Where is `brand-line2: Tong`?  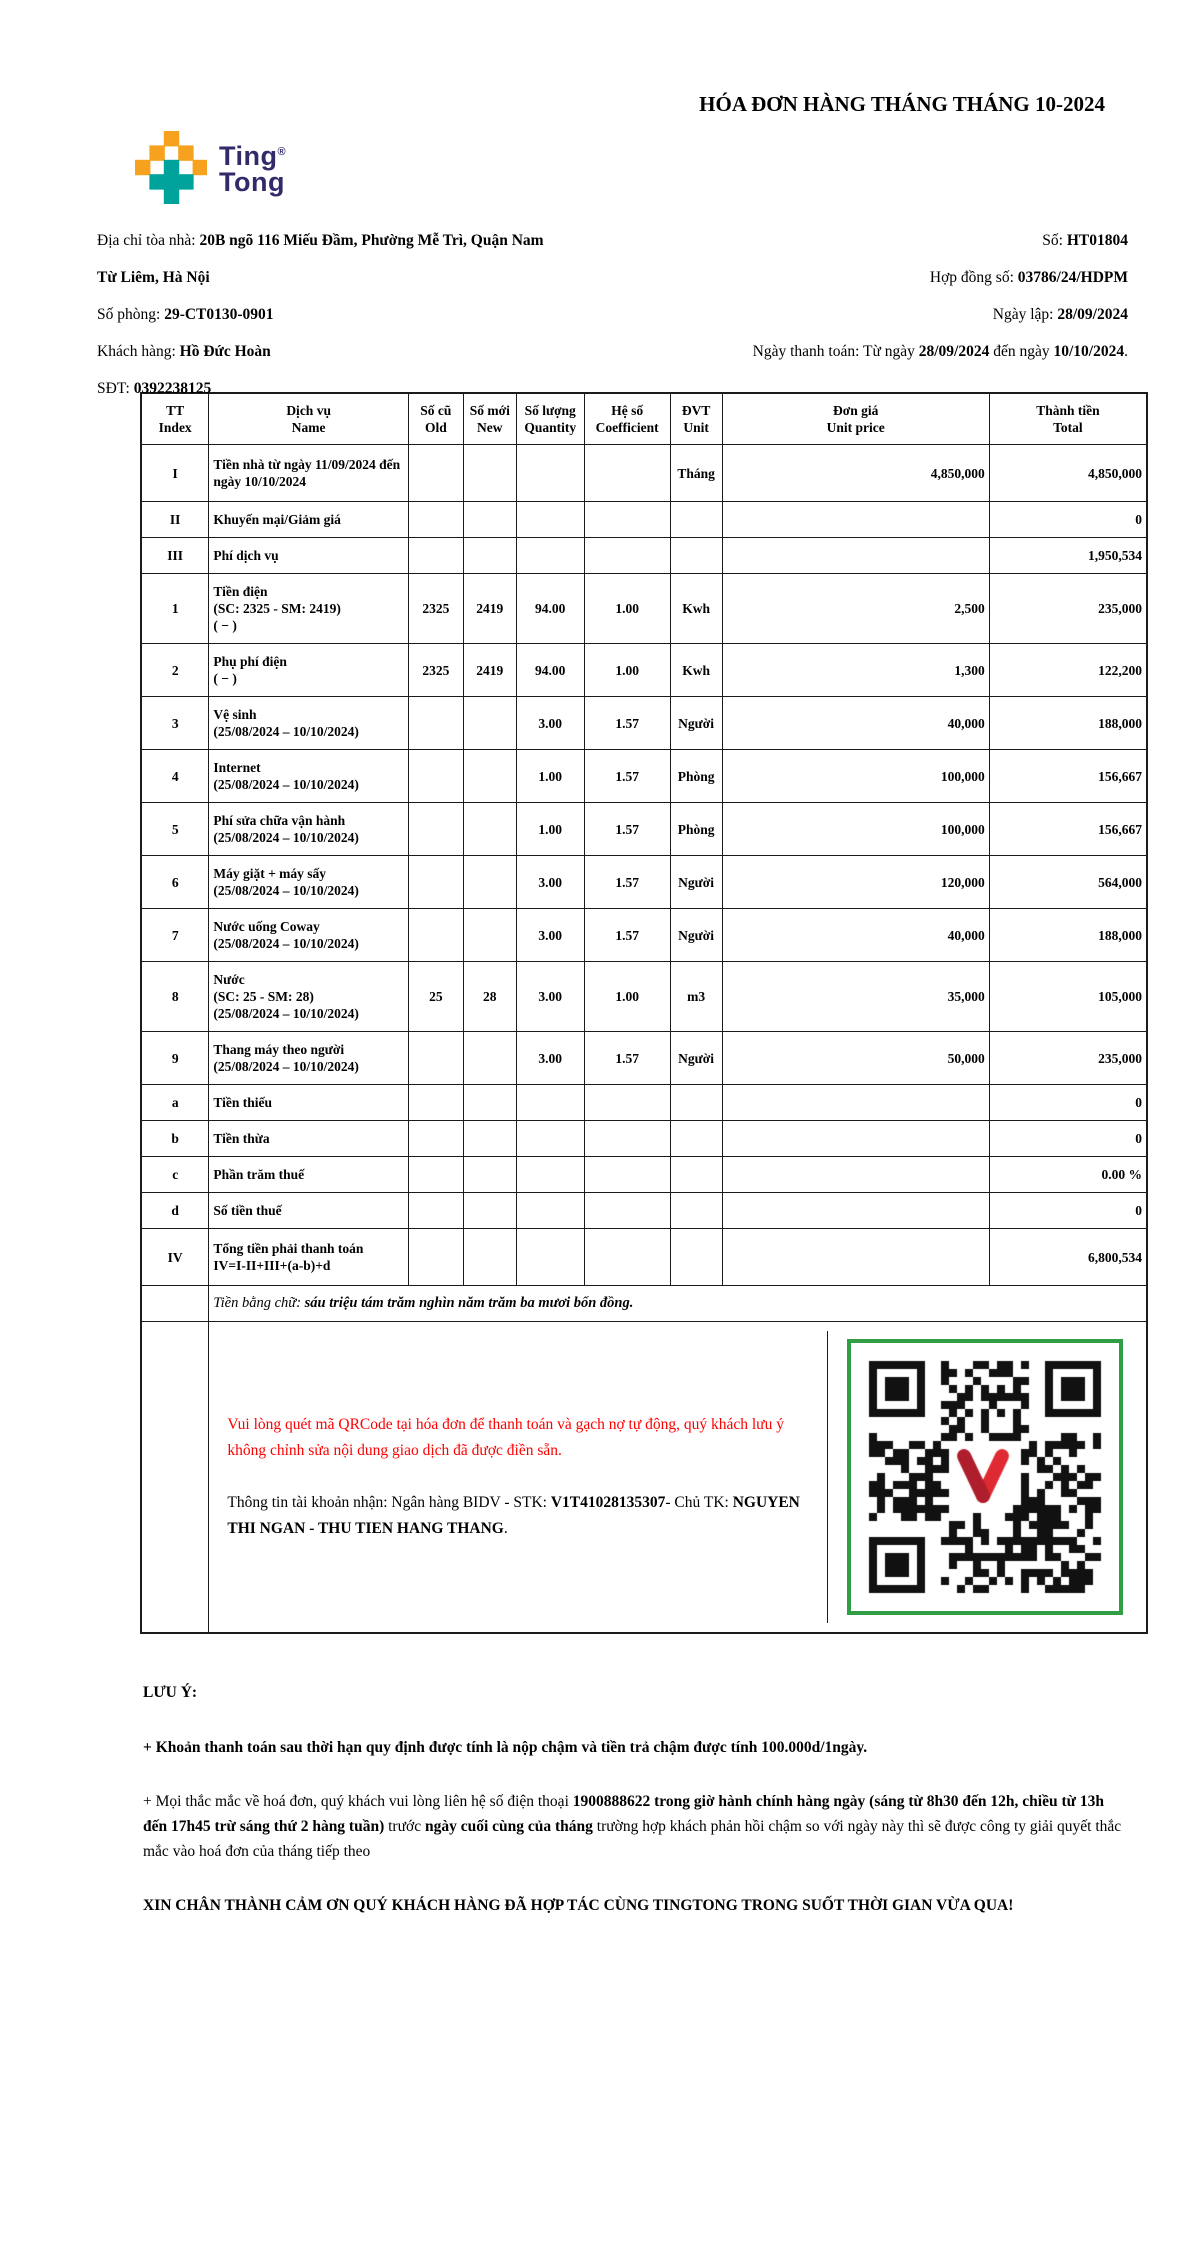 brand-line2: Tong is located at coordinates (252, 182).